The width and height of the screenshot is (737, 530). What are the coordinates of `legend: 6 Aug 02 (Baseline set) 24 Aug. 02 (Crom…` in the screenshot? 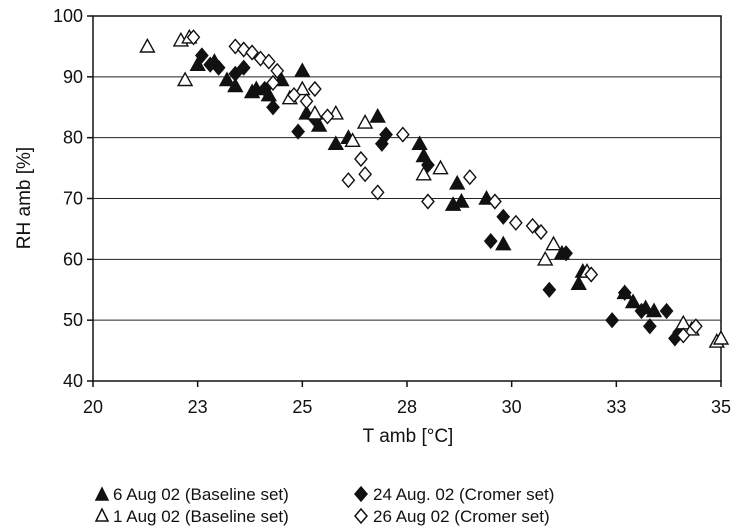 It's located at (324, 505).